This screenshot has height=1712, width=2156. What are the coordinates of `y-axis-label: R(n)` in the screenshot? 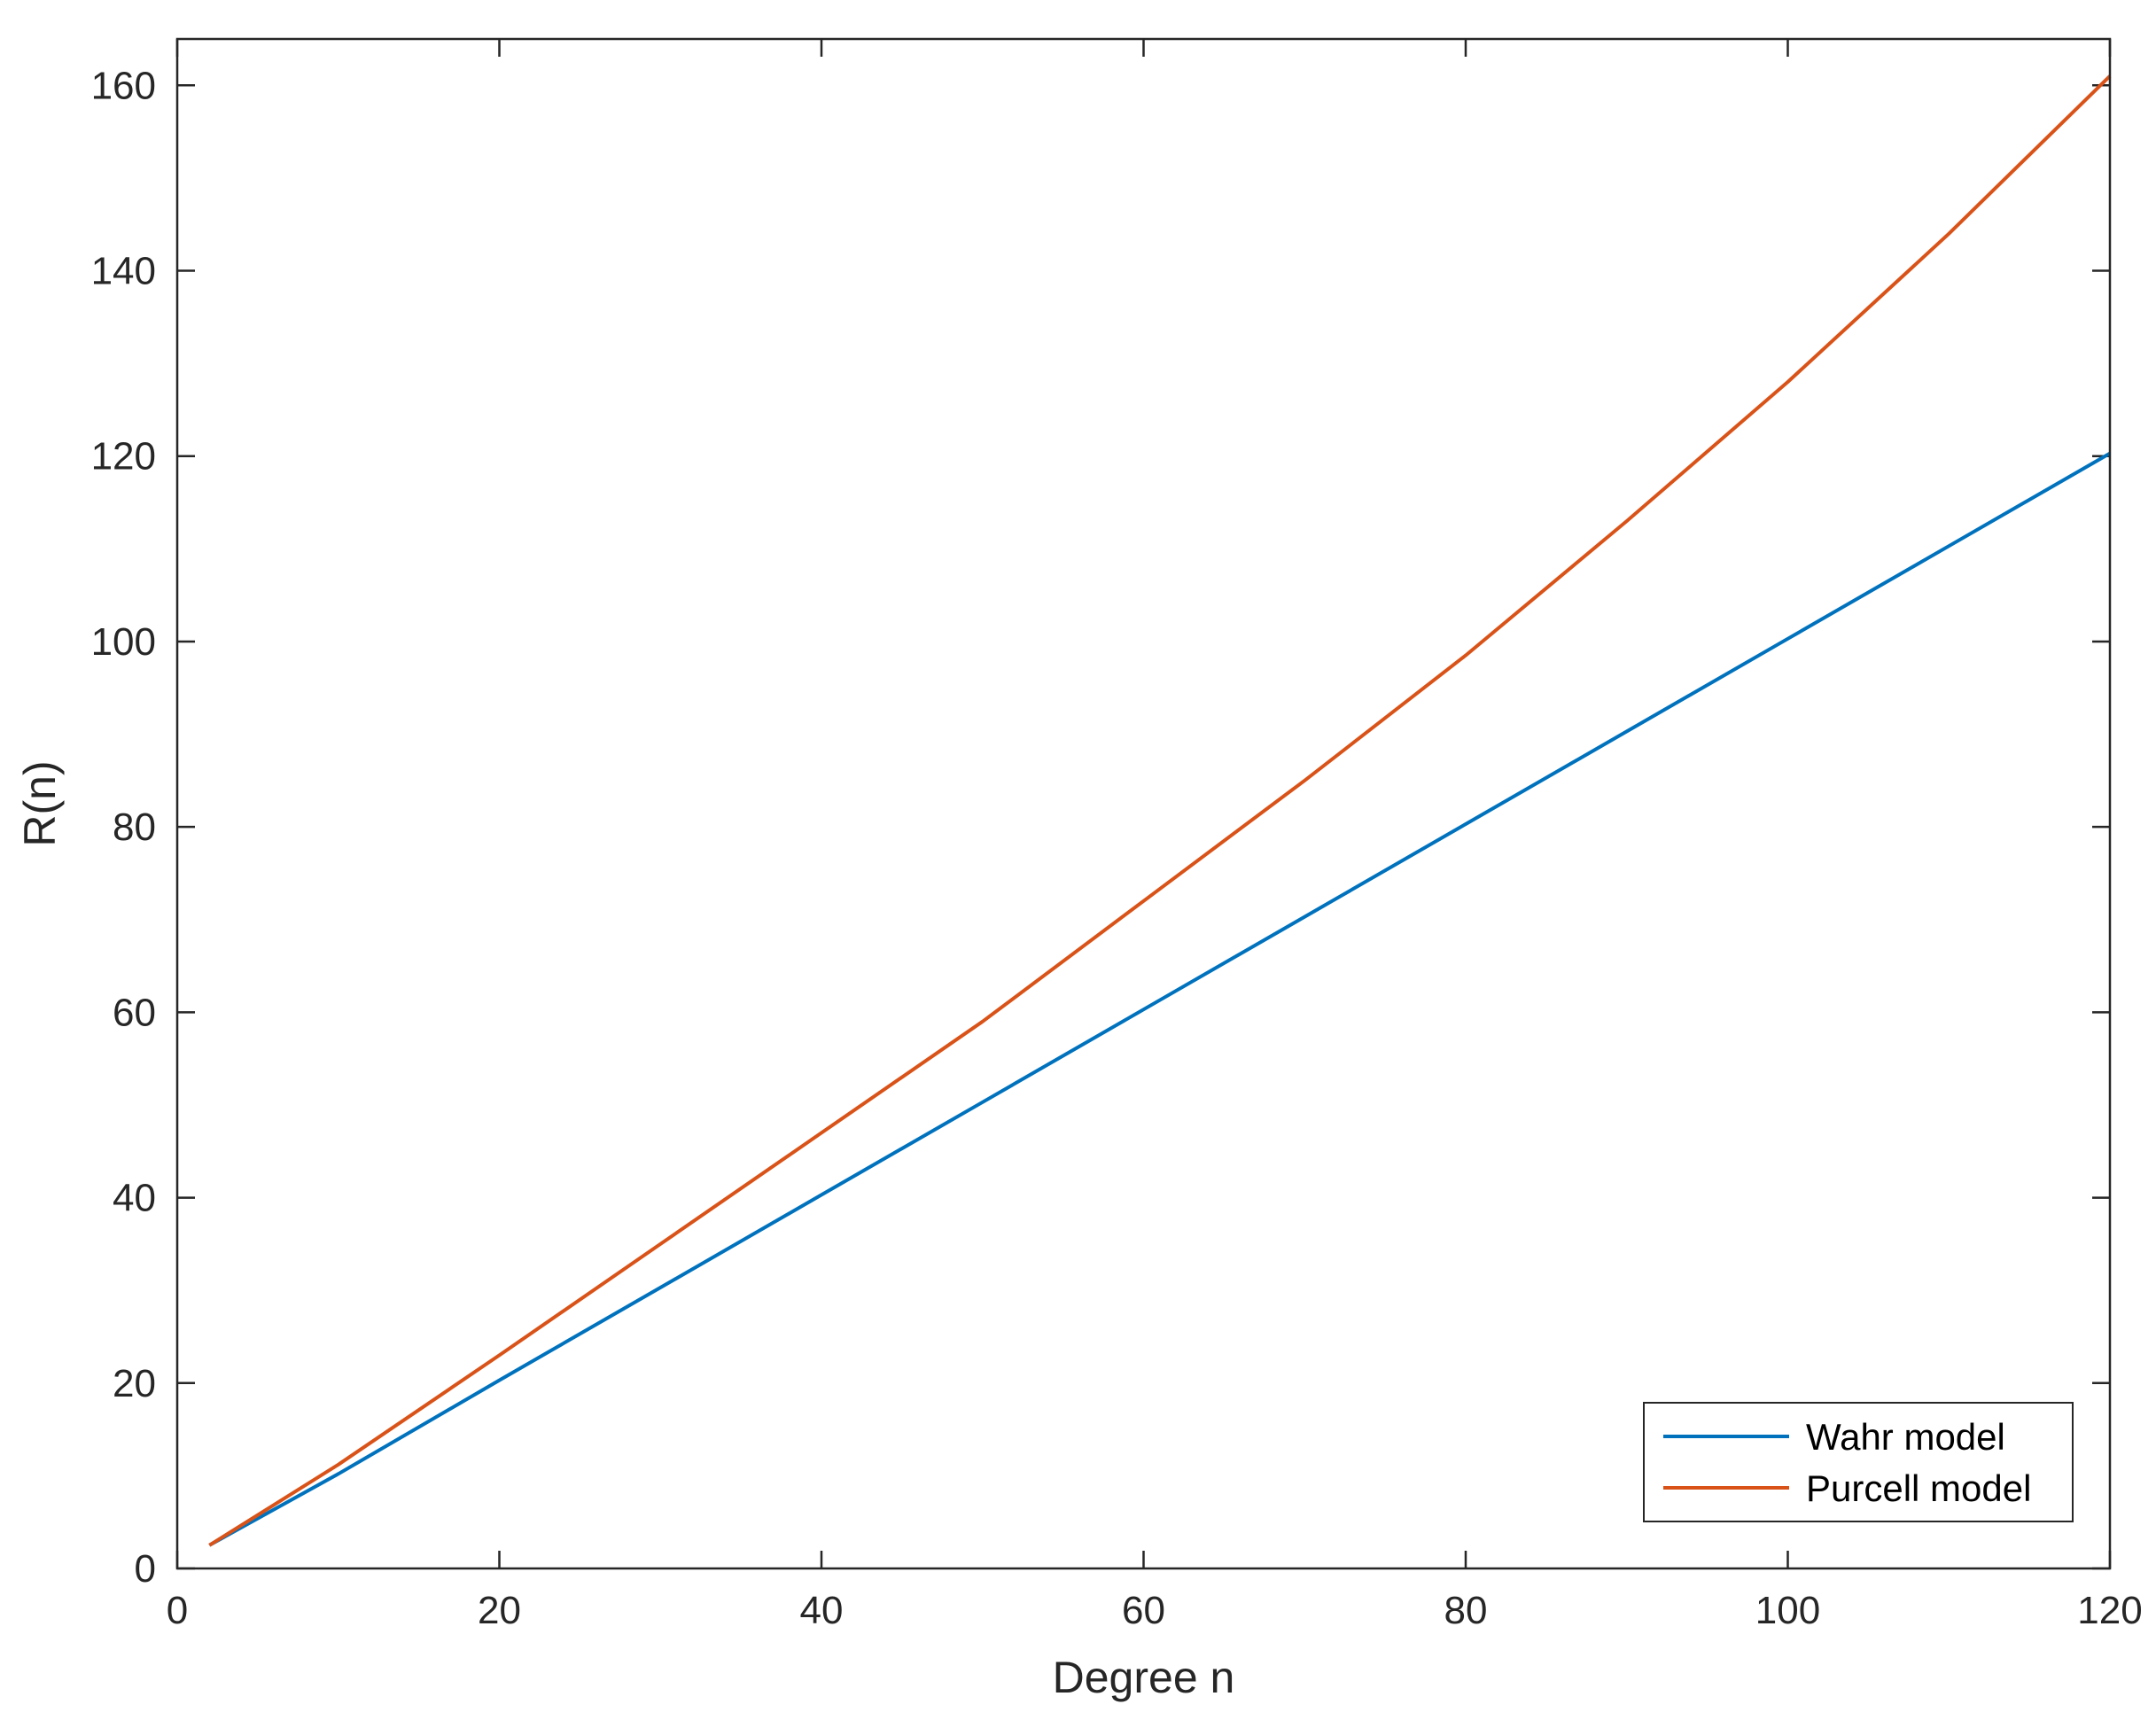 It's located at (40, 803).